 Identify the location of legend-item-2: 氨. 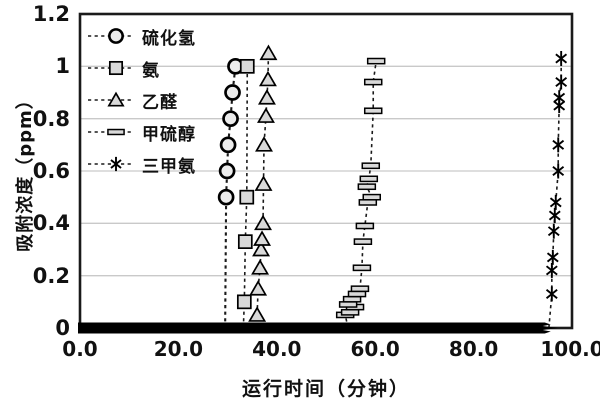
(142, 69).